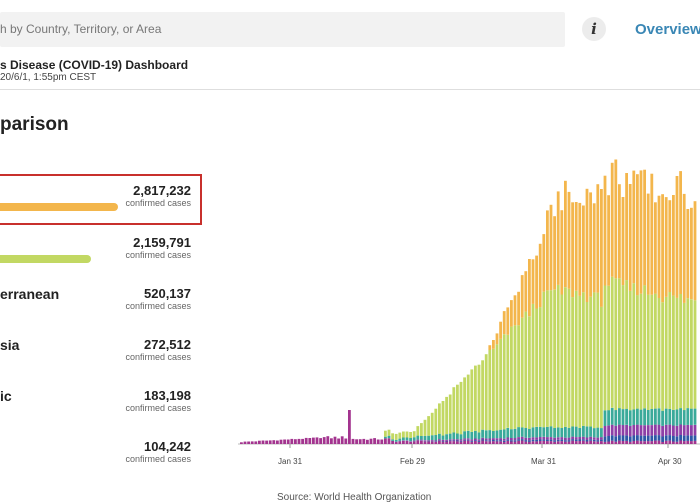 The width and height of the screenshot is (700, 503). What do you see at coordinates (479, 446) in the screenshot?
I see `tick-marks` at bounding box center [479, 446].